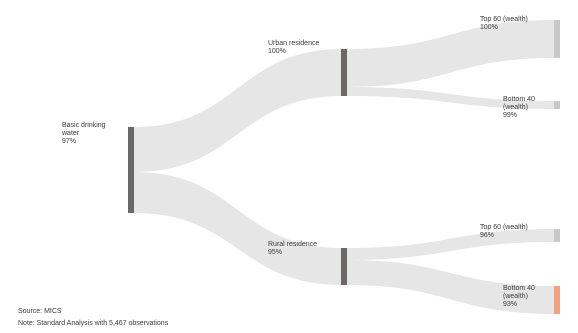  Describe the element at coordinates (504, 19) in the screenshot. I see `label-urban-top-title: Top 60 (wealth)` at that location.